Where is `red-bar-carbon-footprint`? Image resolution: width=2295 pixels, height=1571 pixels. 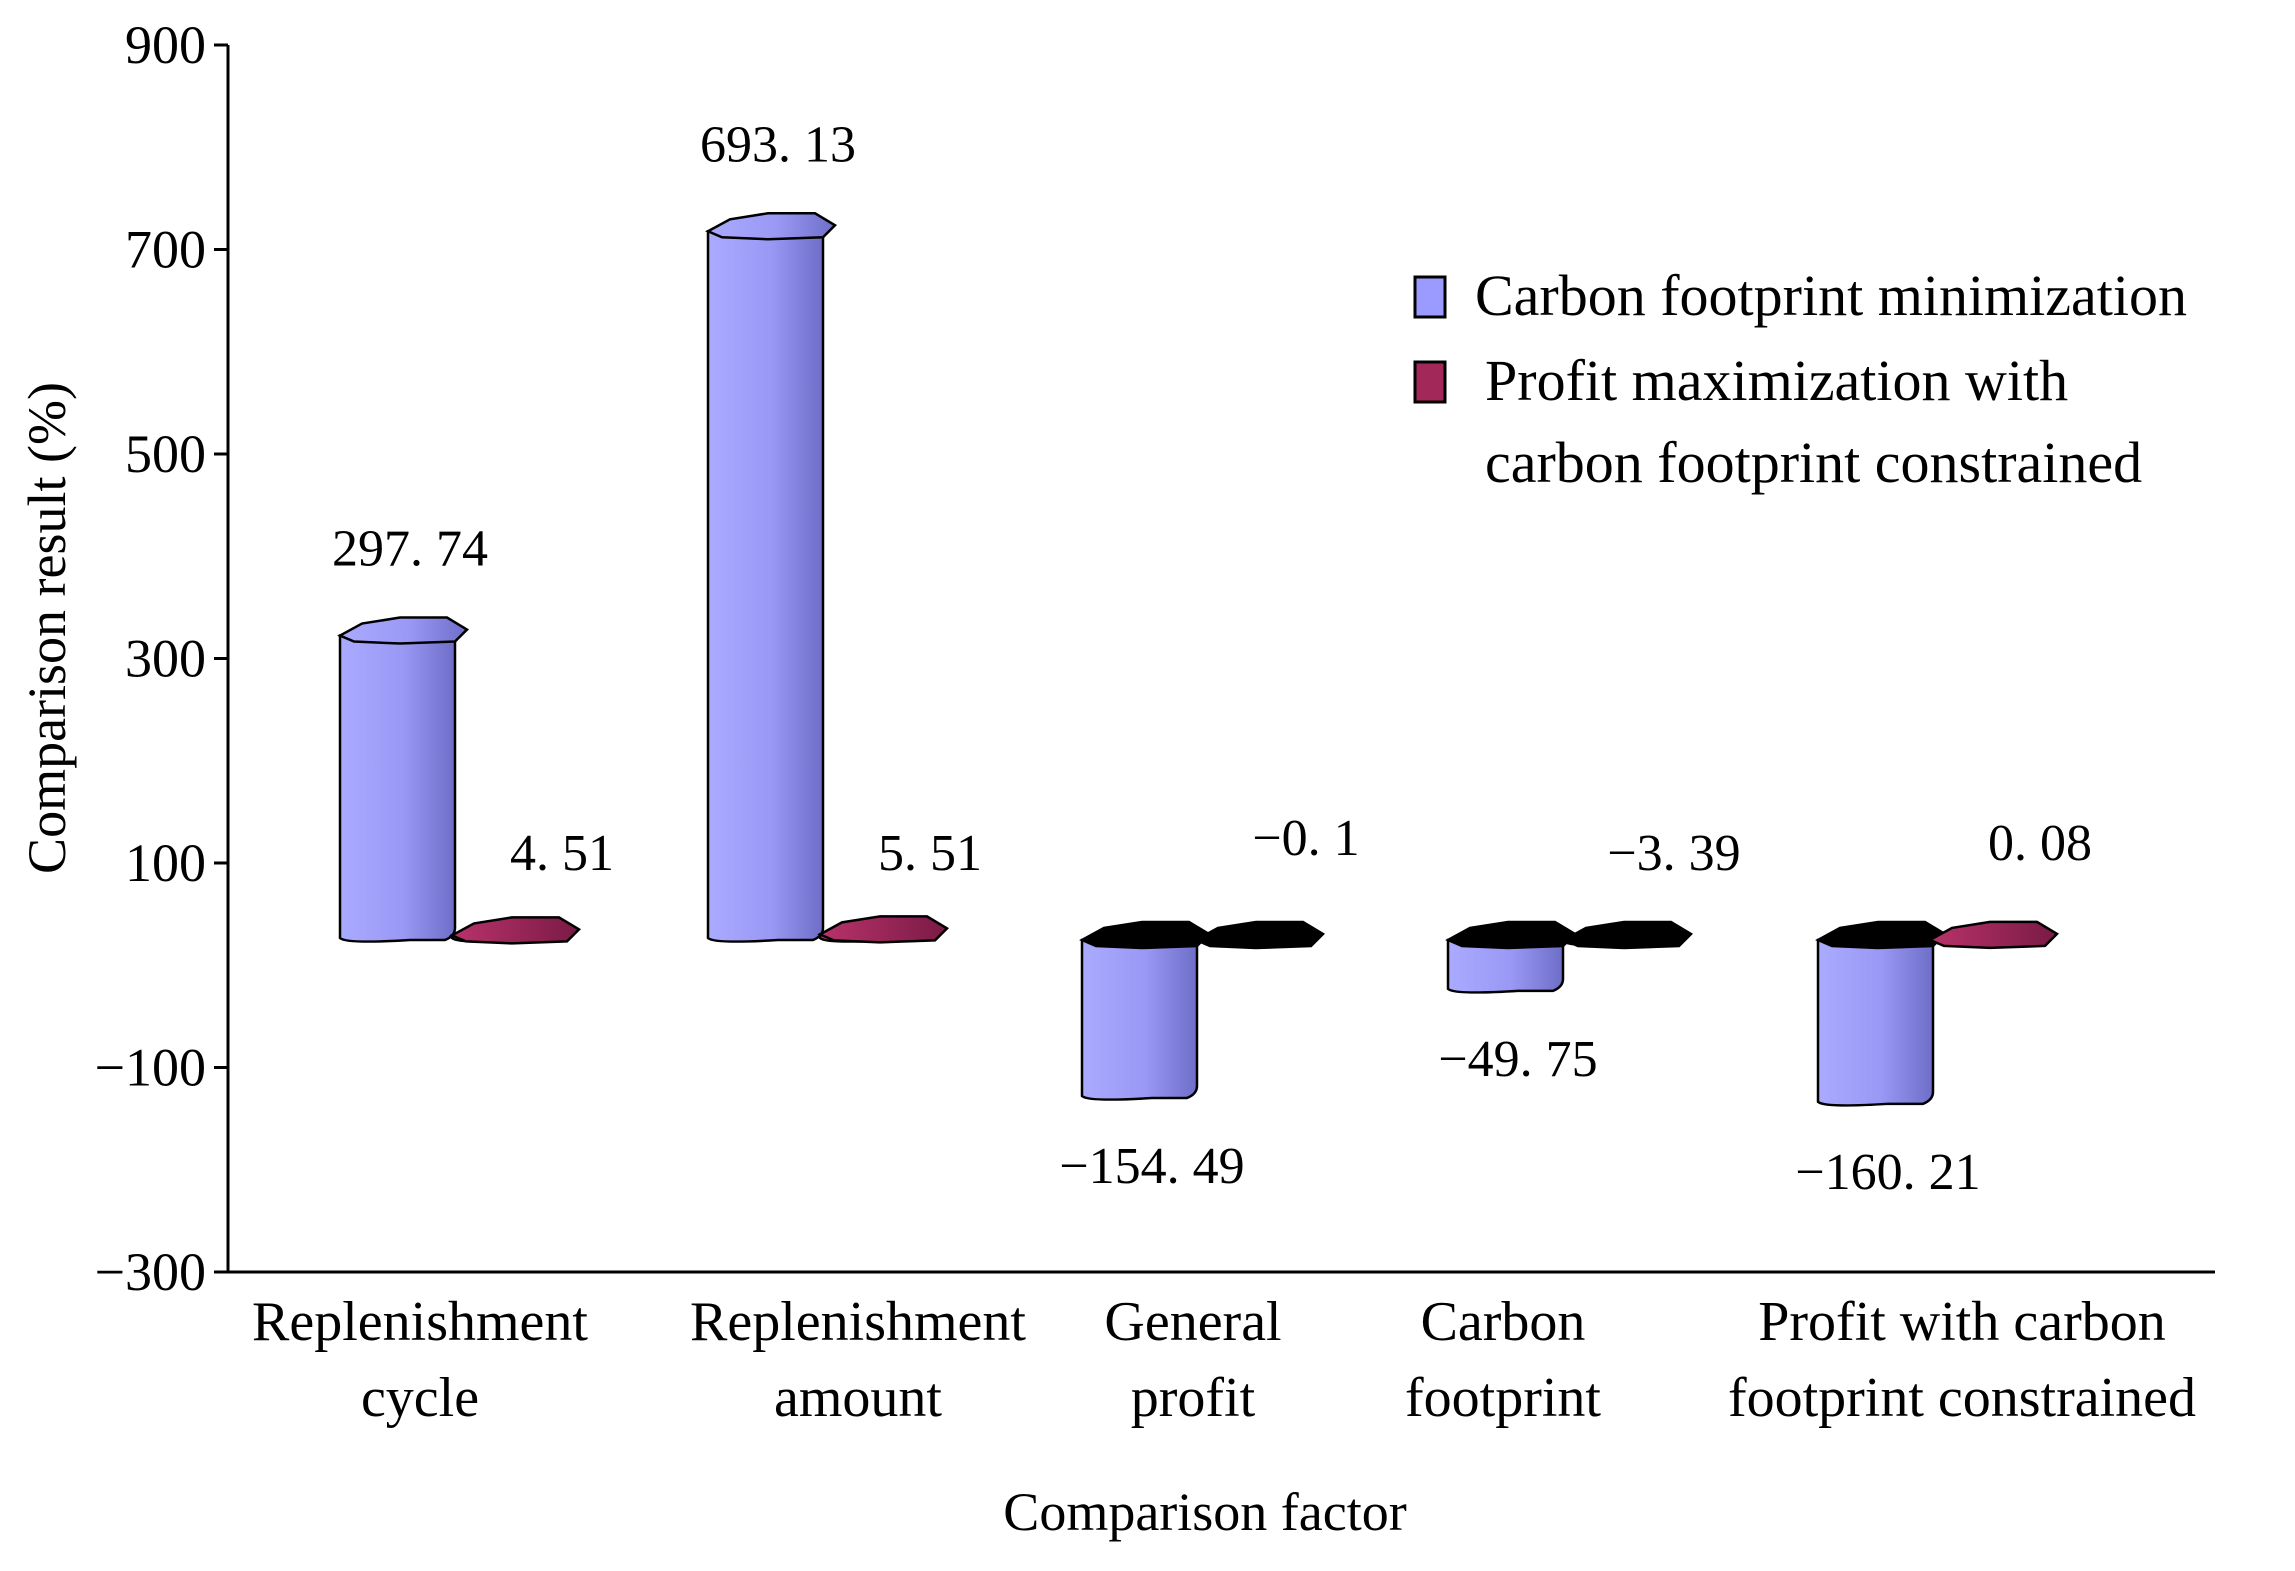
red-bar-carbon-footprint is located at coordinates (1627, 935).